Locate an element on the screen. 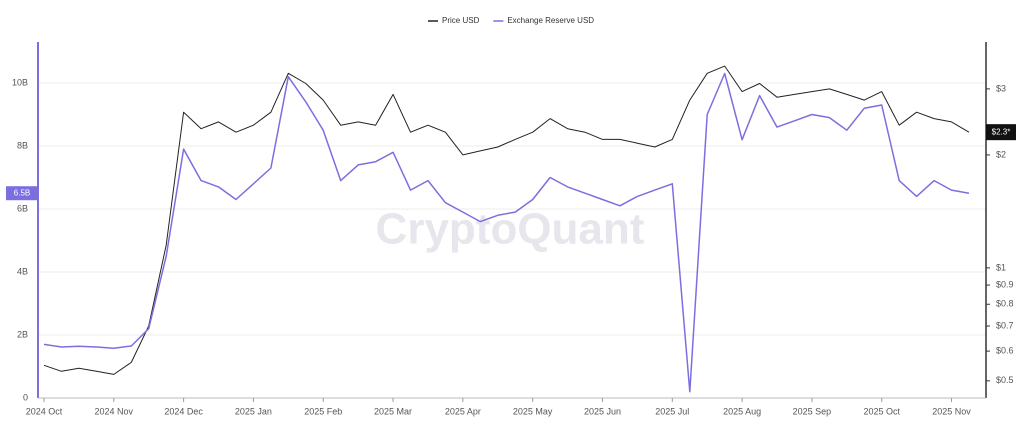 The image size is (1024, 429). x-tick-label: 2025 Nov is located at coordinates (951, 411).